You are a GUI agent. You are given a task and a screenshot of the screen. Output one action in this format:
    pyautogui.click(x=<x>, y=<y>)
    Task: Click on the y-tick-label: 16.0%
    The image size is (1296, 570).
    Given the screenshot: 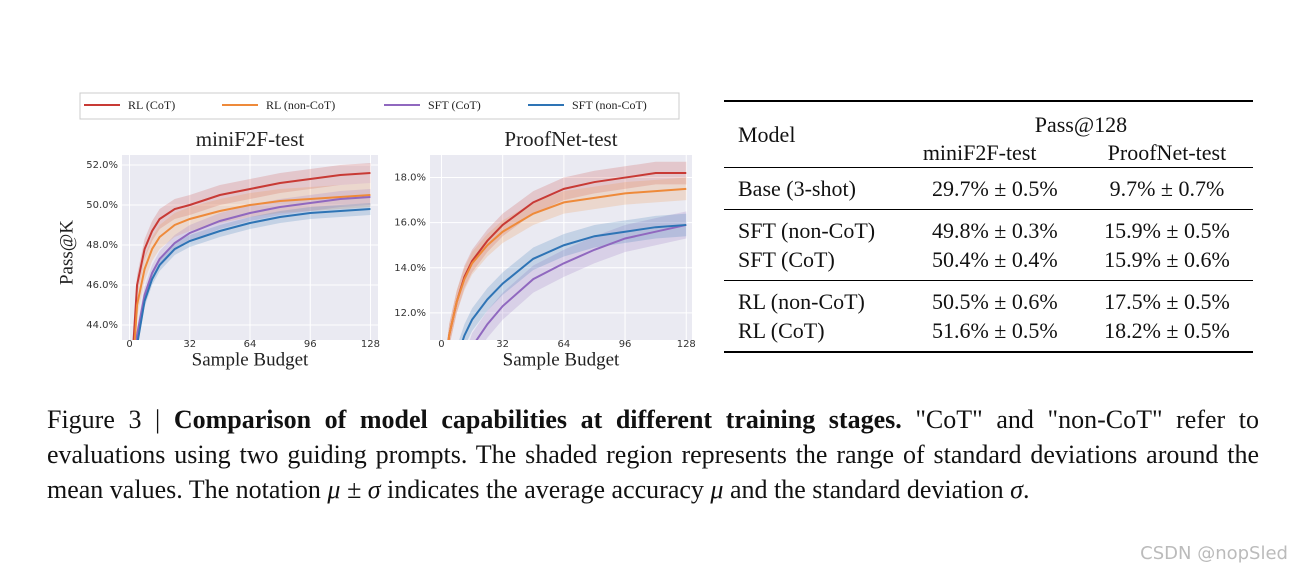 What is the action you would take?
    pyautogui.click(x=410, y=223)
    